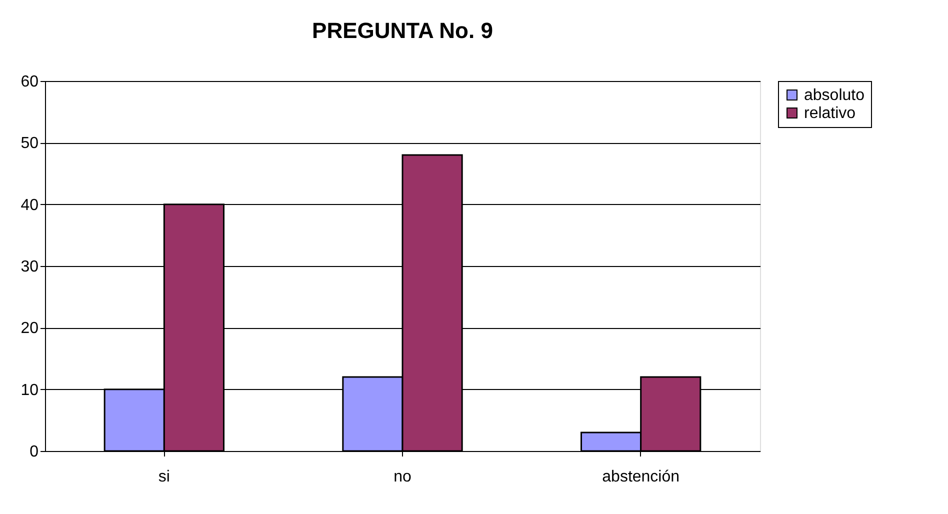 The width and height of the screenshot is (948, 514). What do you see at coordinates (29, 390) in the screenshot?
I see `y-tick-label: 10` at bounding box center [29, 390].